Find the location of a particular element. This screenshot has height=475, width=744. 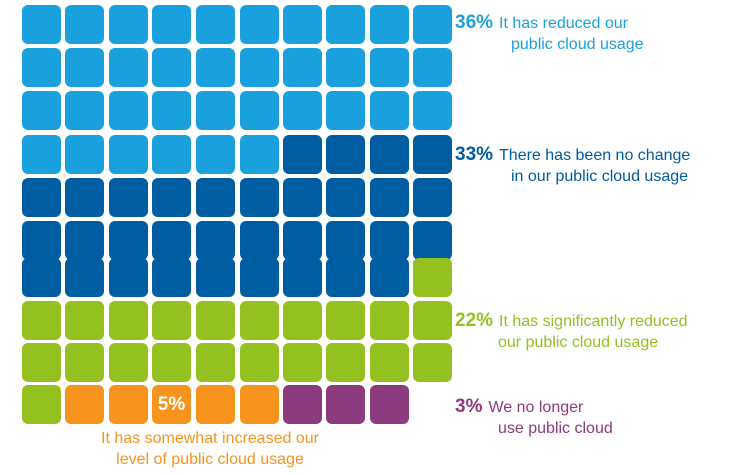

legend-pct-significantly-reduced: 22% is located at coordinates (474, 320).